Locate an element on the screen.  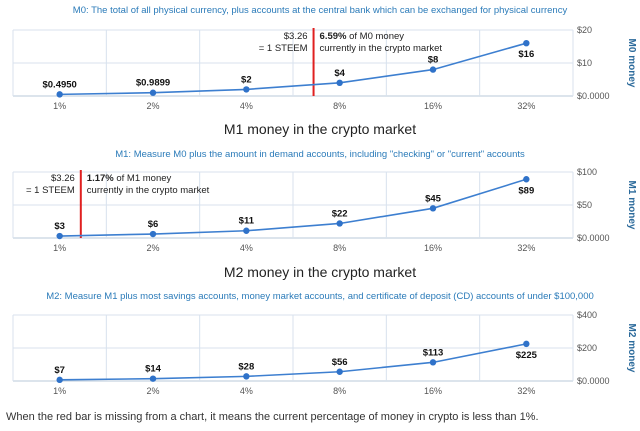
chart-2-data-label: $3 is located at coordinates (59, 226).